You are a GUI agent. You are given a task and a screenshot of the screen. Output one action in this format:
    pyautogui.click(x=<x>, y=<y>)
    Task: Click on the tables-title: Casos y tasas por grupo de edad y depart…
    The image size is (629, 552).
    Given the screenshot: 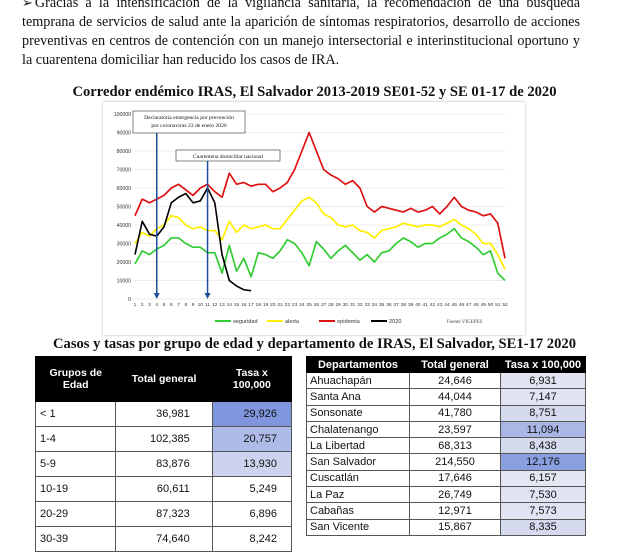 What is the action you would take?
    pyautogui.click(x=314, y=344)
    